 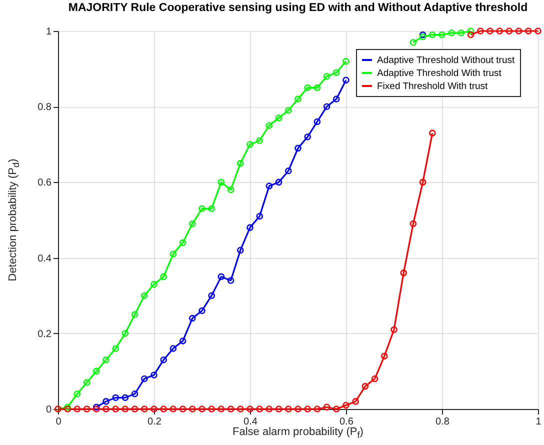 What do you see at coordinates (49, 32) in the screenshot?
I see `y-tick-label: 1` at bounding box center [49, 32].